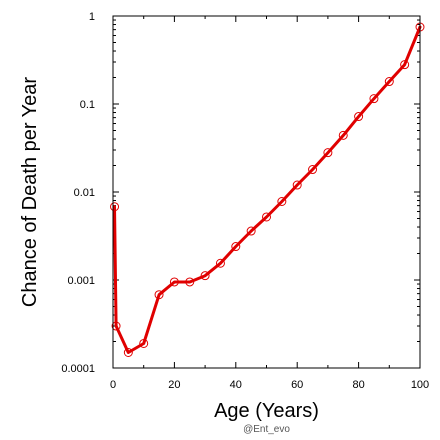 This screenshot has width=440, height=440. Describe the element at coordinates (78, 369) in the screenshot. I see `y-tick-label: 0.0001` at that location.